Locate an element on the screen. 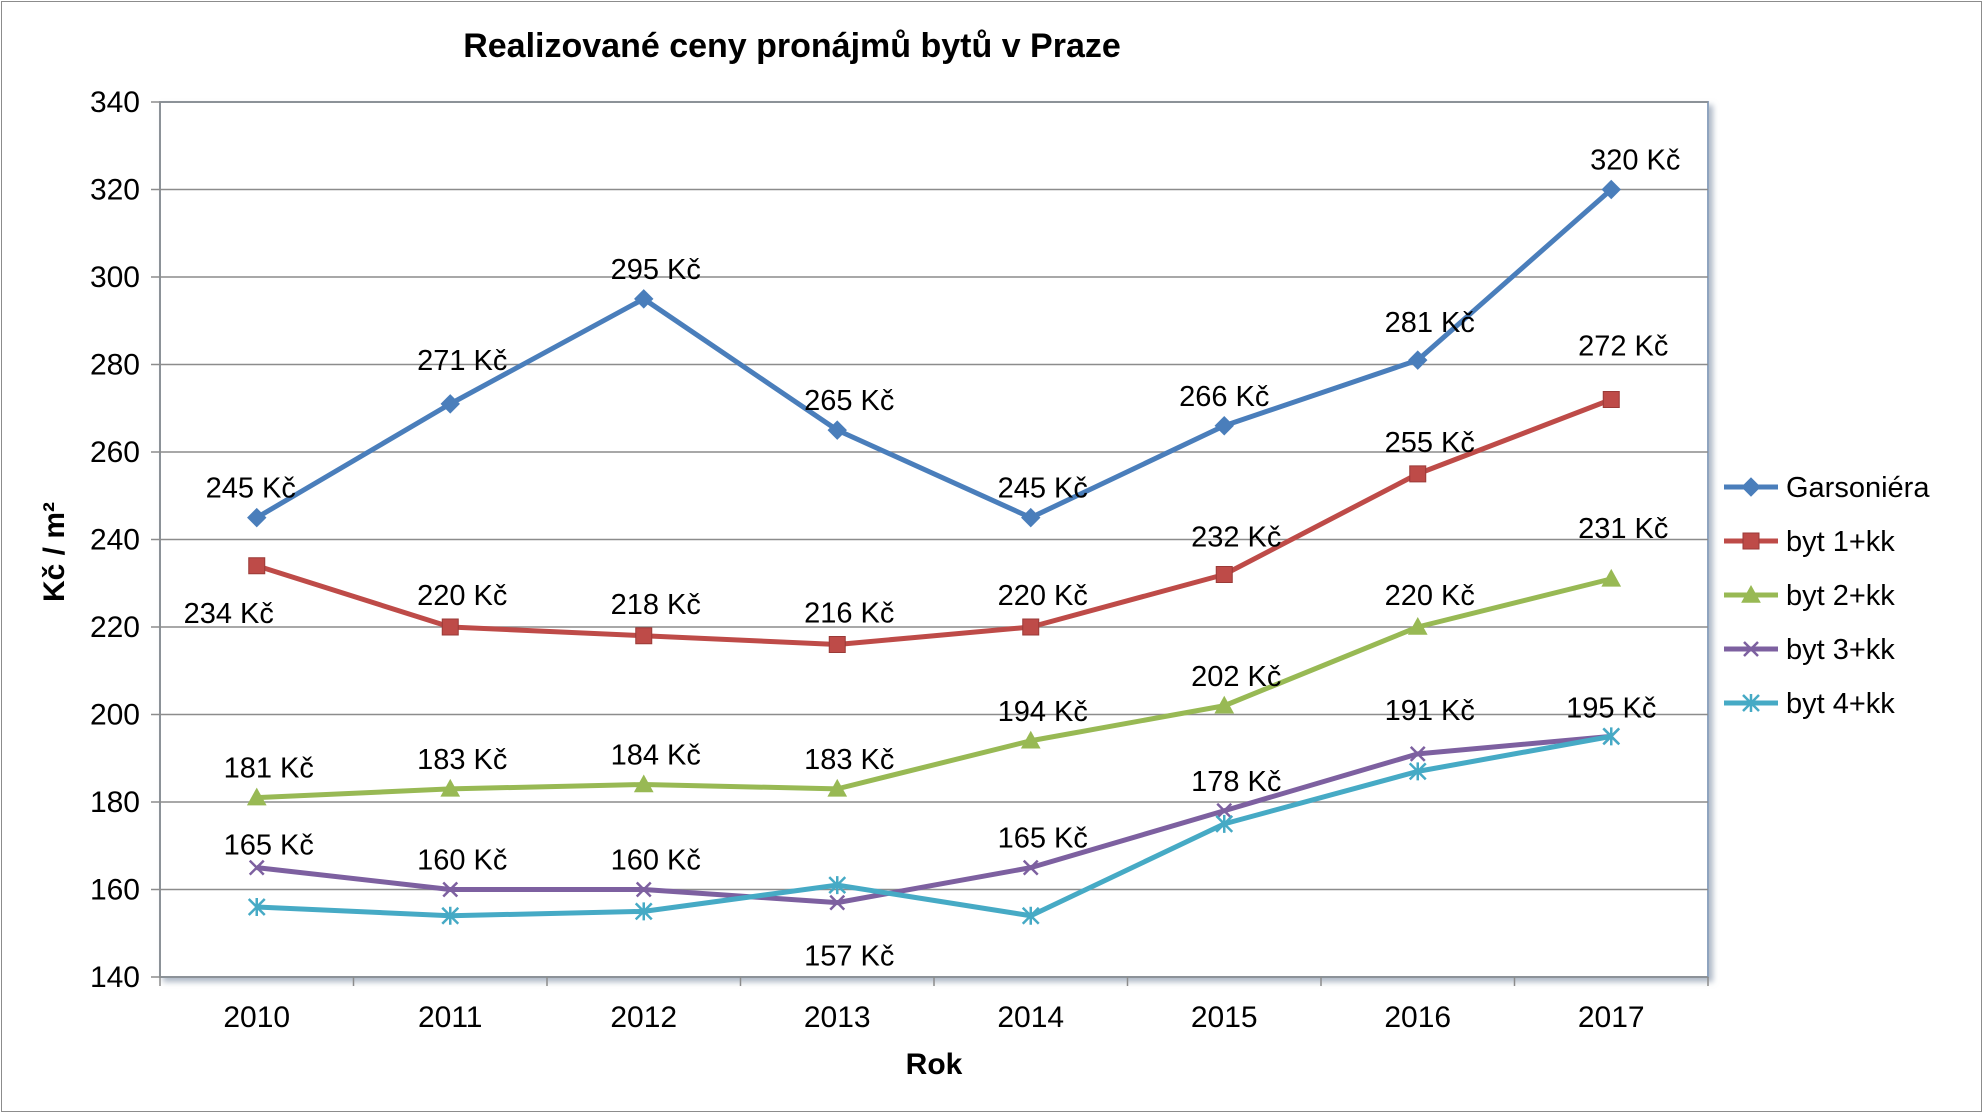  y-tick-label: 180 is located at coordinates (115, 802).